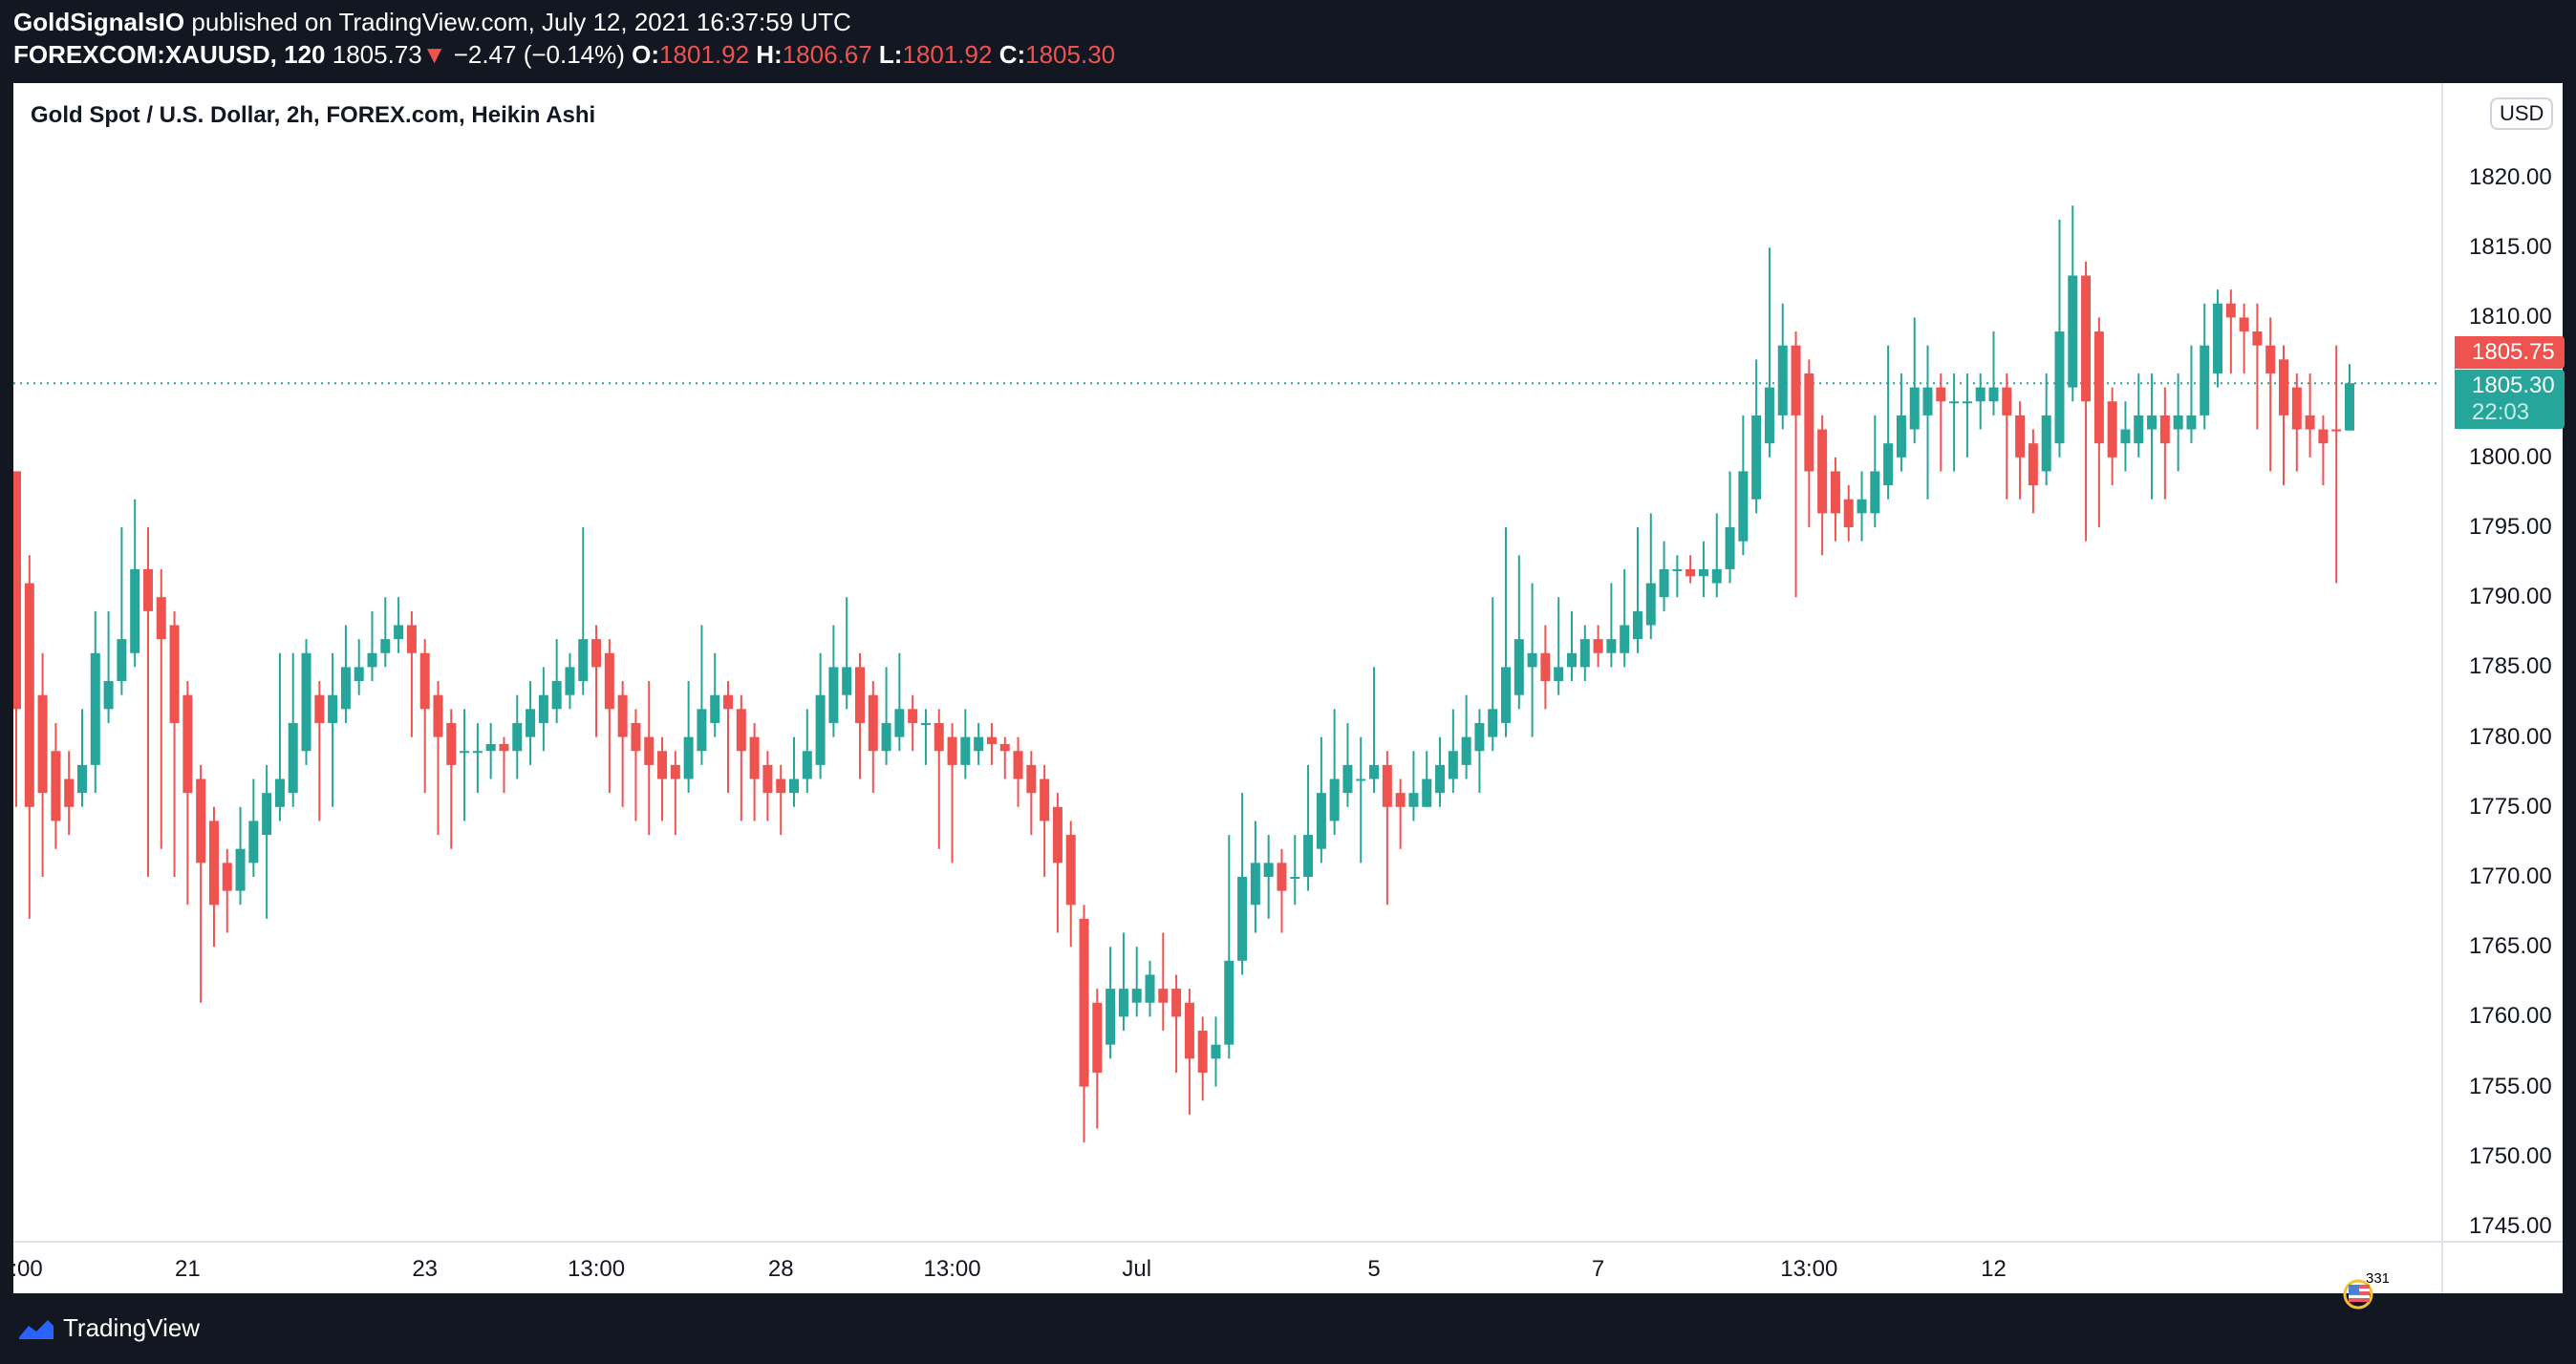 The image size is (2576, 1364). I want to click on high-label: H:, so click(769, 54).